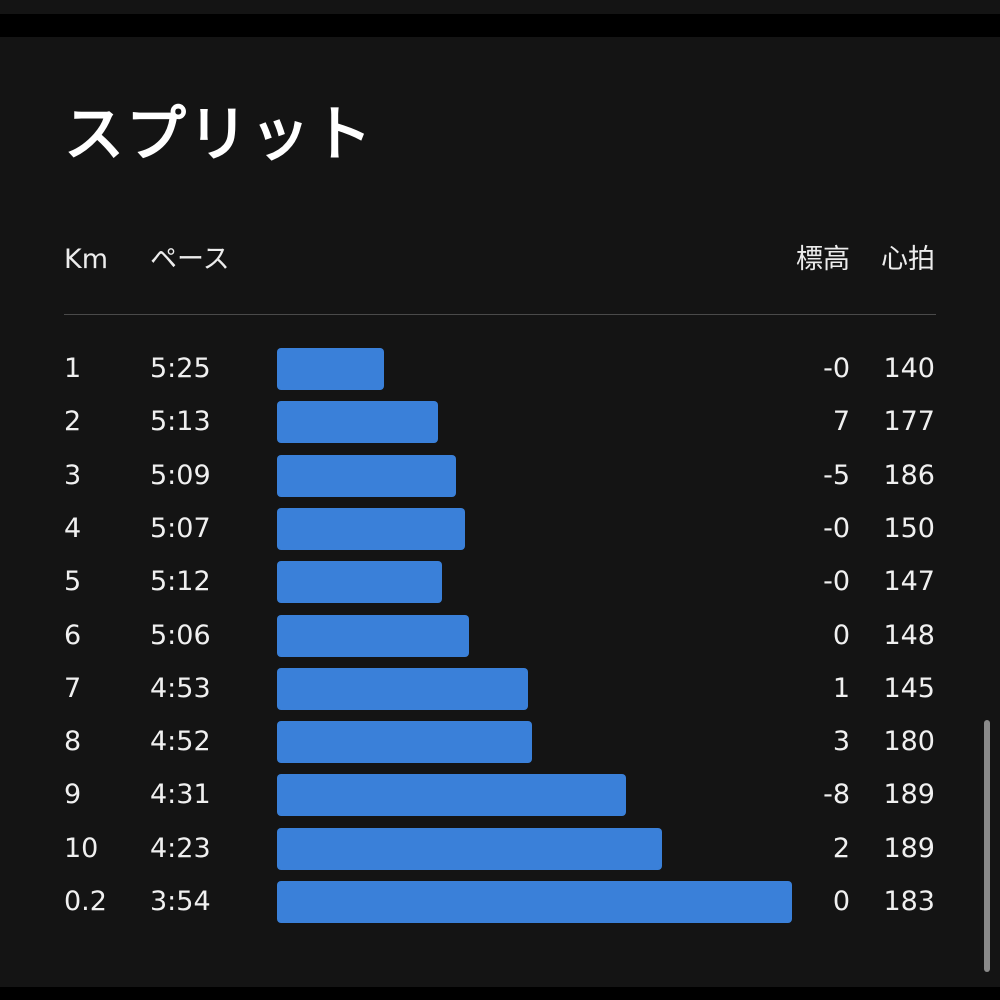 The image size is (1000, 1000). I want to click on split-row: 0.2 3:54 0 183, so click(500, 907).